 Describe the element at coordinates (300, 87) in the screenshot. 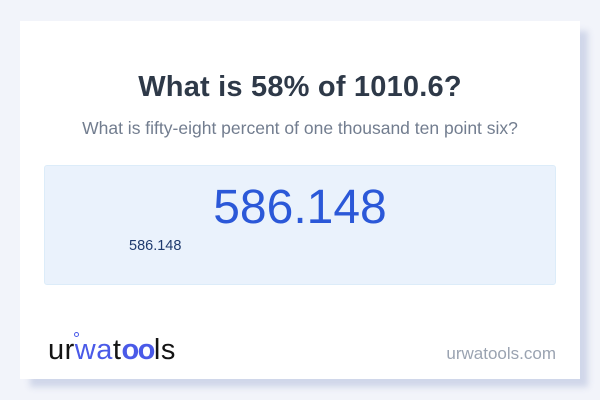

I see `page-title: What is 58% of 1010.6?` at that location.